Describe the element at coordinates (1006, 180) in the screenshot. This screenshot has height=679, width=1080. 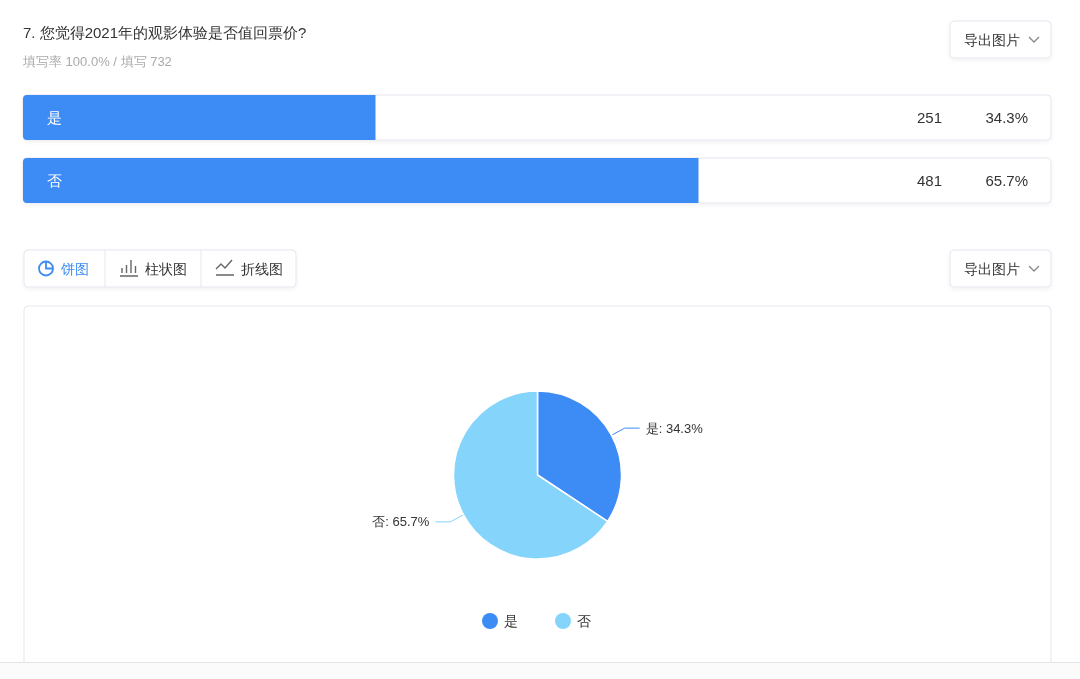
I see `annotation: 65.7%` at that location.